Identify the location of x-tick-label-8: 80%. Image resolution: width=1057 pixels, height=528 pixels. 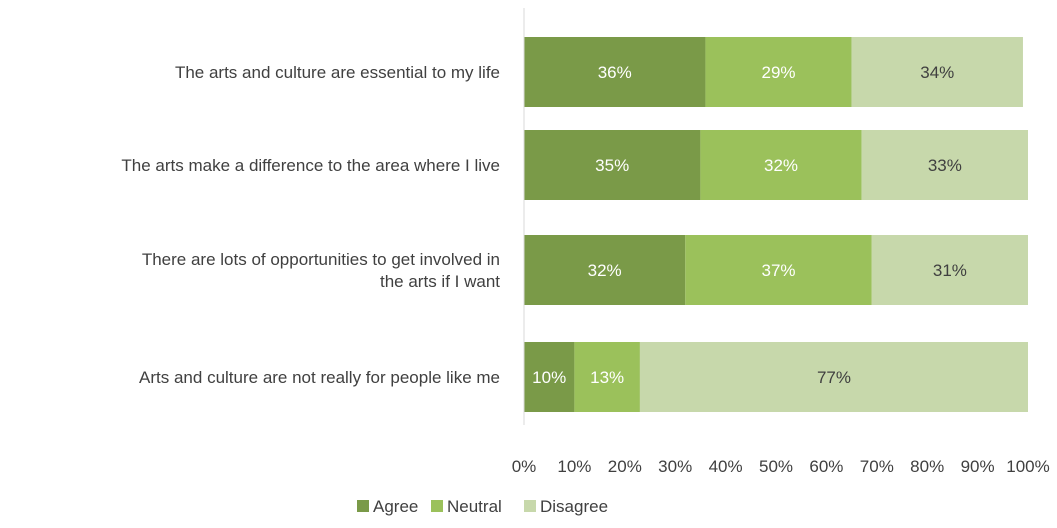
(927, 466).